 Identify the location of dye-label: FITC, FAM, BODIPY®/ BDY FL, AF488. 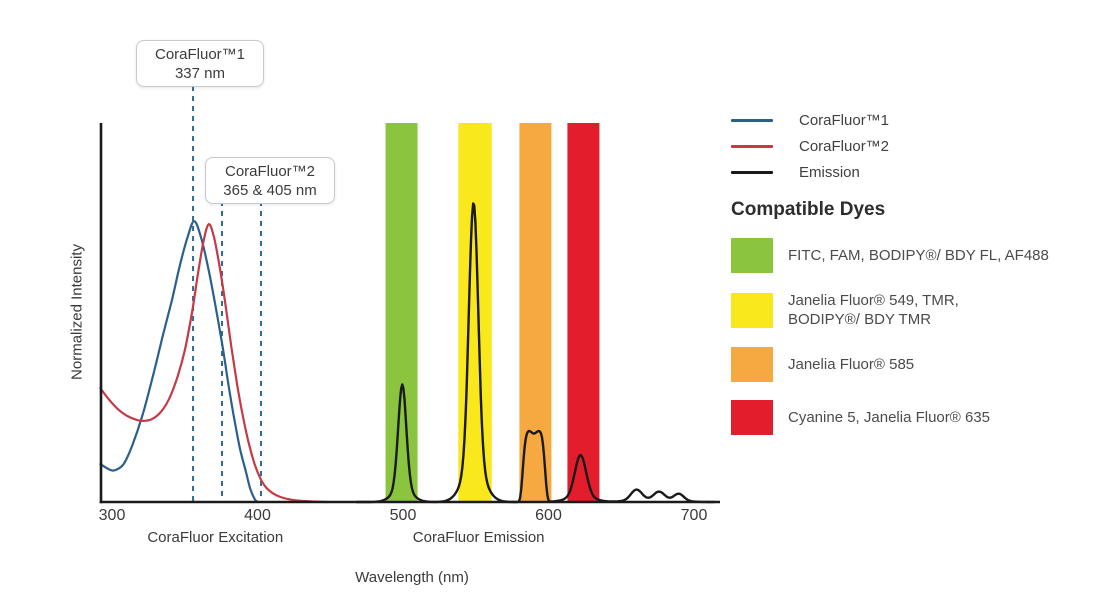
(918, 255).